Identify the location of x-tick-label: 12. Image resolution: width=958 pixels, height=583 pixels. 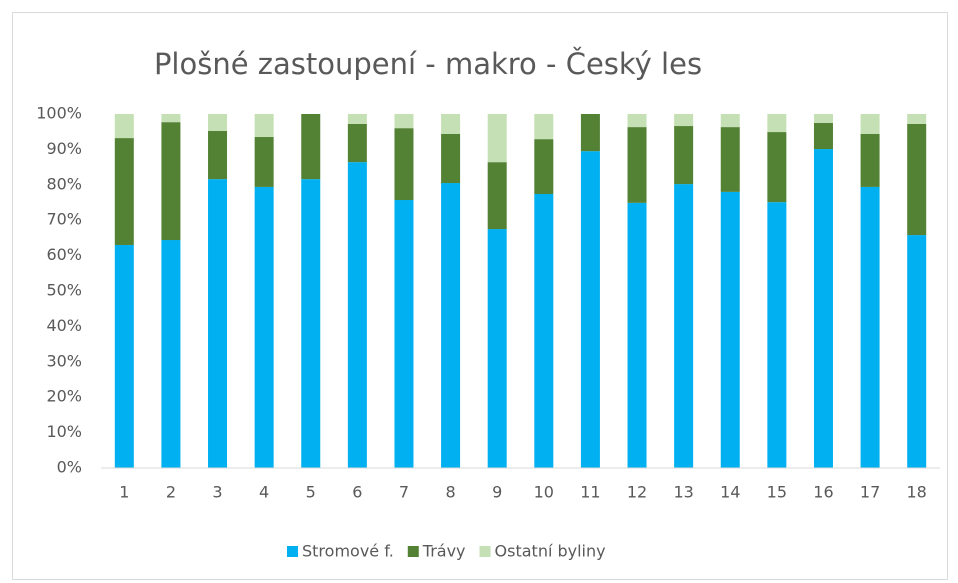
(637, 492).